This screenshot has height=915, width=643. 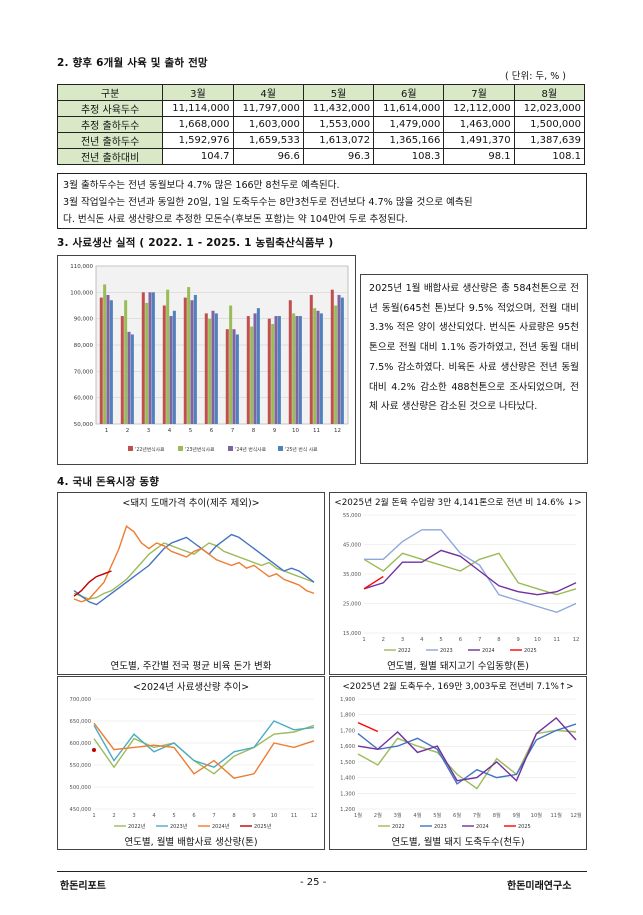 I want to click on panel-header: <돼지 도매가격 추이(제주 제외)>, so click(x=191, y=503).